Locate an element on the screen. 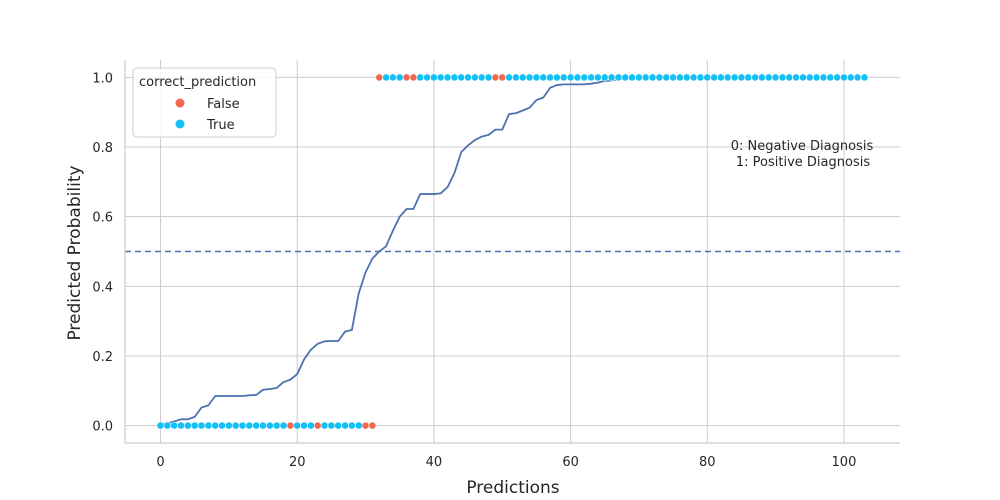 This screenshot has width=1000, height=500. legend-box is located at coordinates (204, 102).